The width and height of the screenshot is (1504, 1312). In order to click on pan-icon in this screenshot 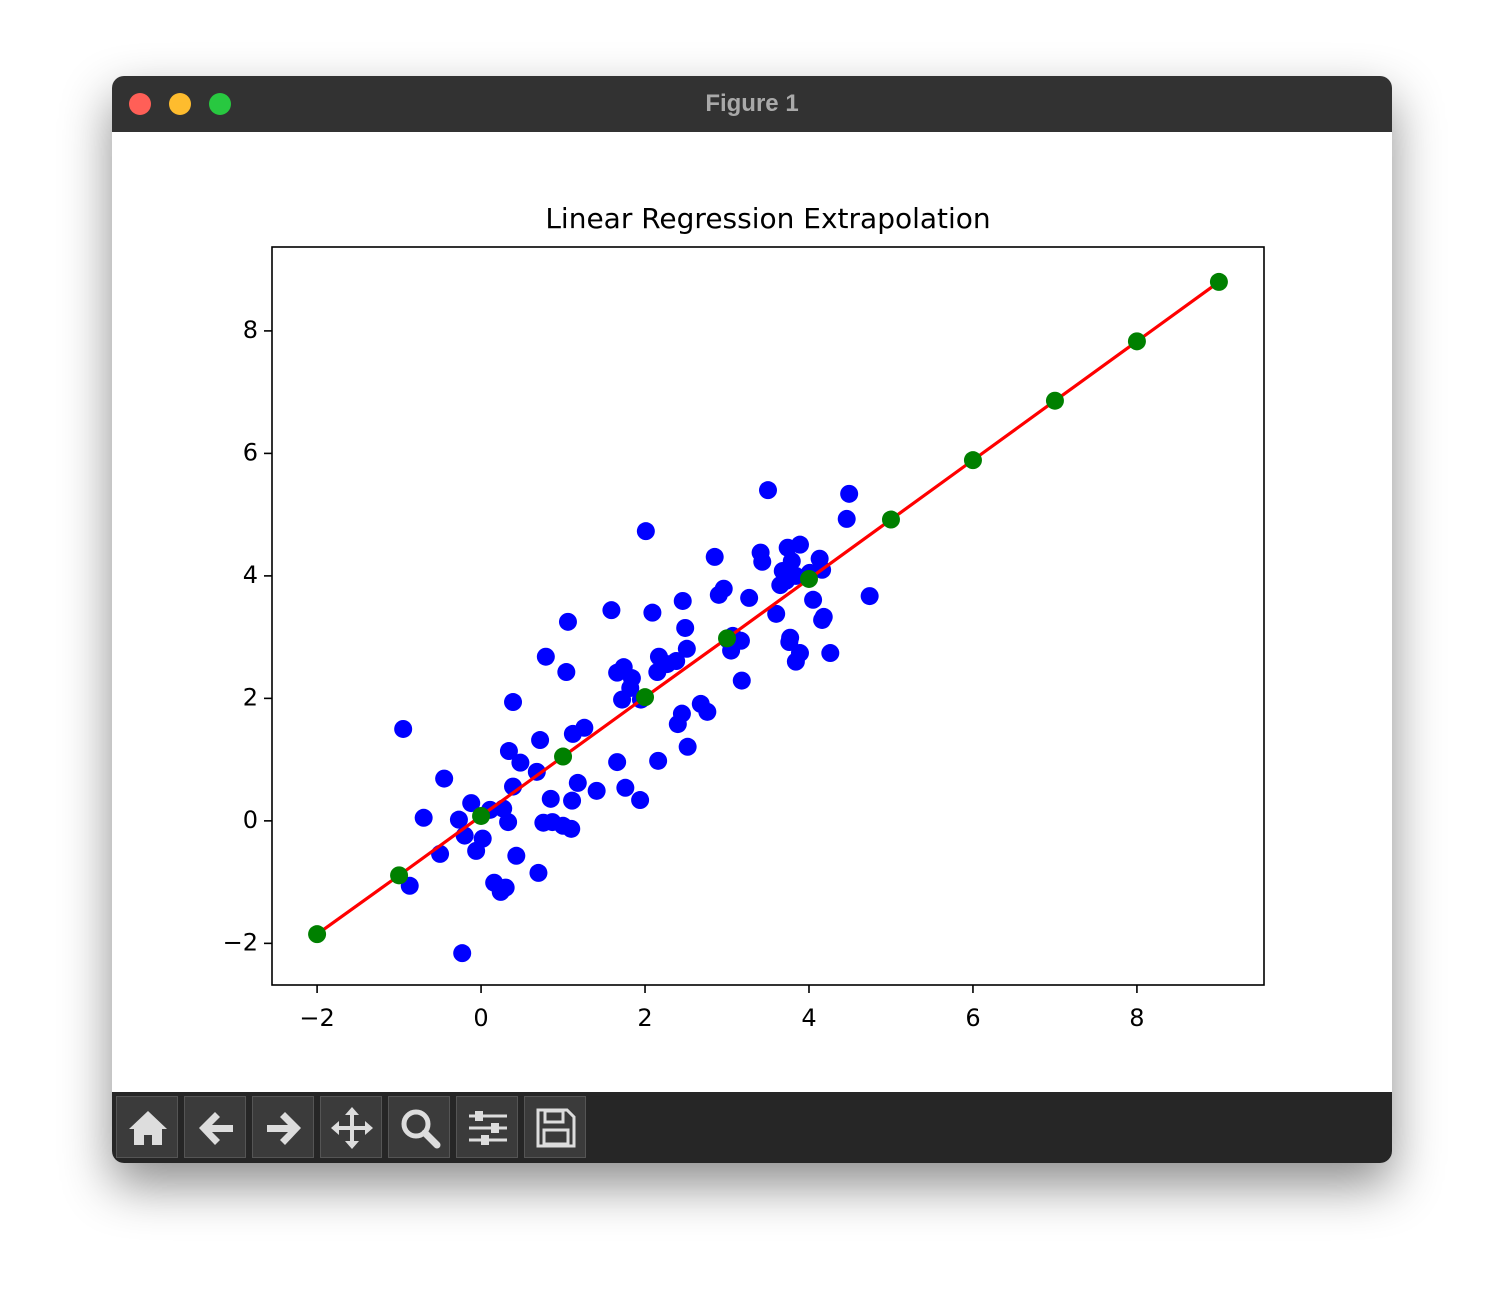, I will do `click(352, 1128)`.